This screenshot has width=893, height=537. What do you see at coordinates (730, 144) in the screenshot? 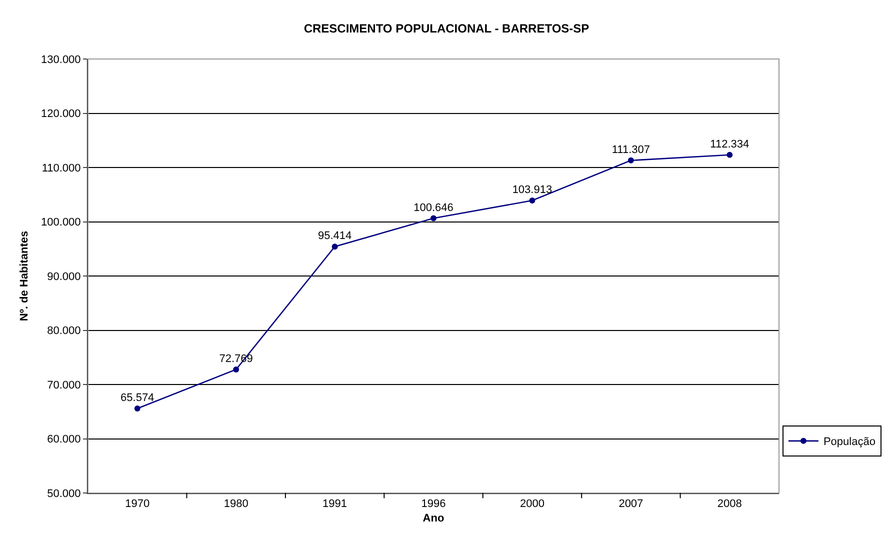
I see `data-label: 112.334` at bounding box center [730, 144].